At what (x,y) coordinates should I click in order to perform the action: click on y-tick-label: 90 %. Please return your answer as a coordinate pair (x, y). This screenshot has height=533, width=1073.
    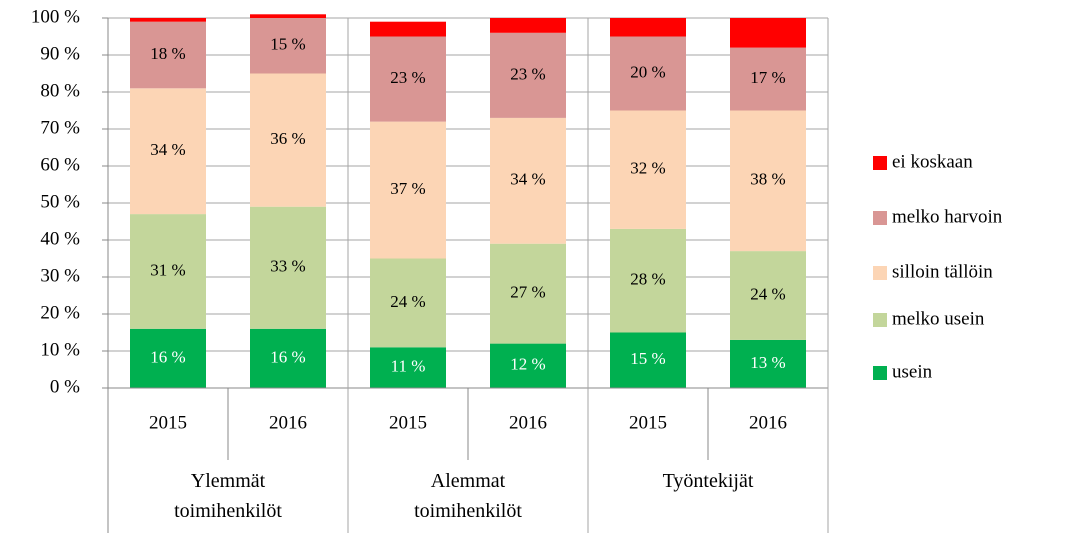
    Looking at the image, I should click on (60, 53).